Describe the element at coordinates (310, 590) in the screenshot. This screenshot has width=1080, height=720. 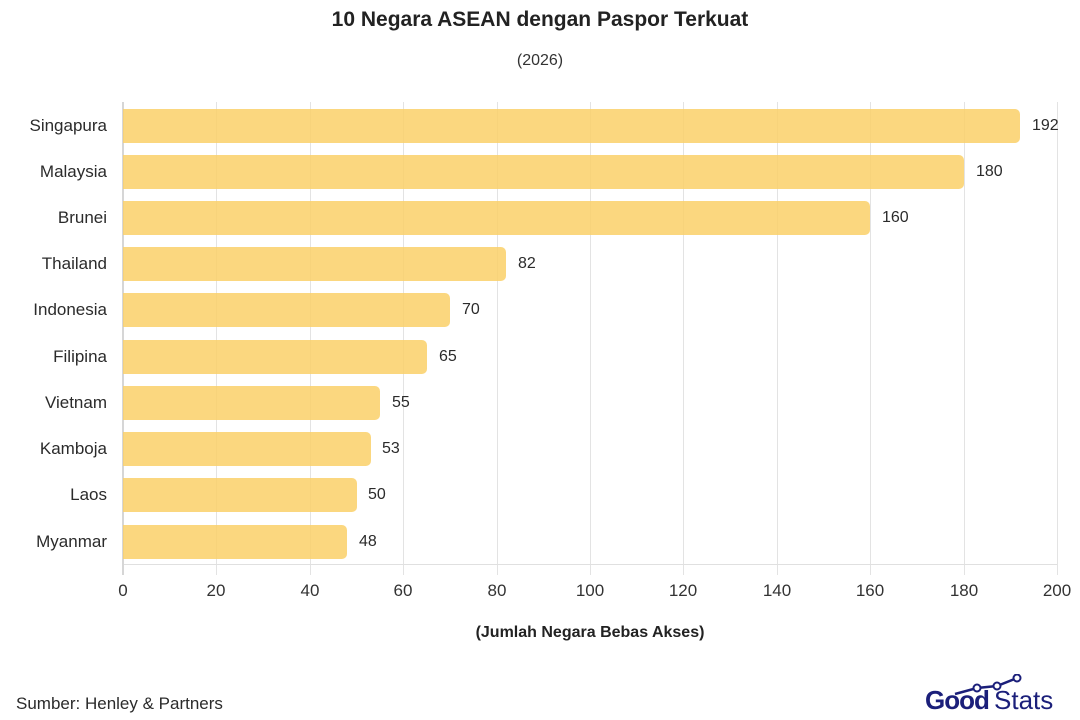
I see `x-tick-label: 40` at that location.